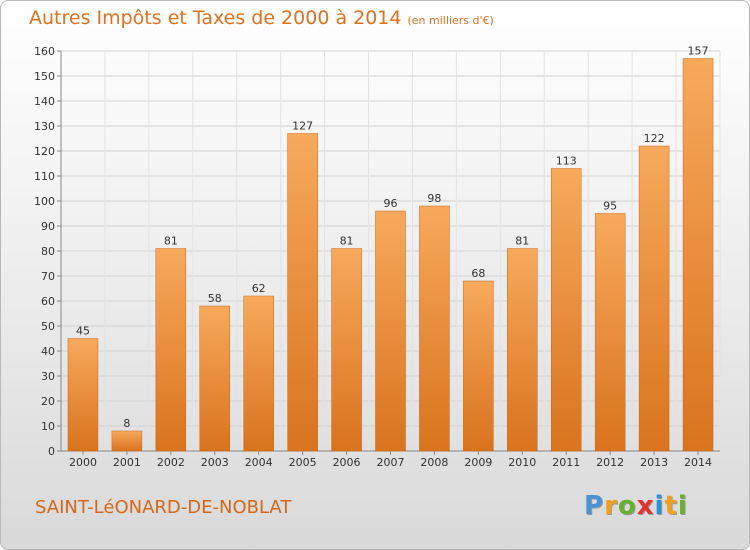 This screenshot has width=750, height=550. Describe the element at coordinates (610, 206) in the screenshot. I see `data-label: 95` at that location.